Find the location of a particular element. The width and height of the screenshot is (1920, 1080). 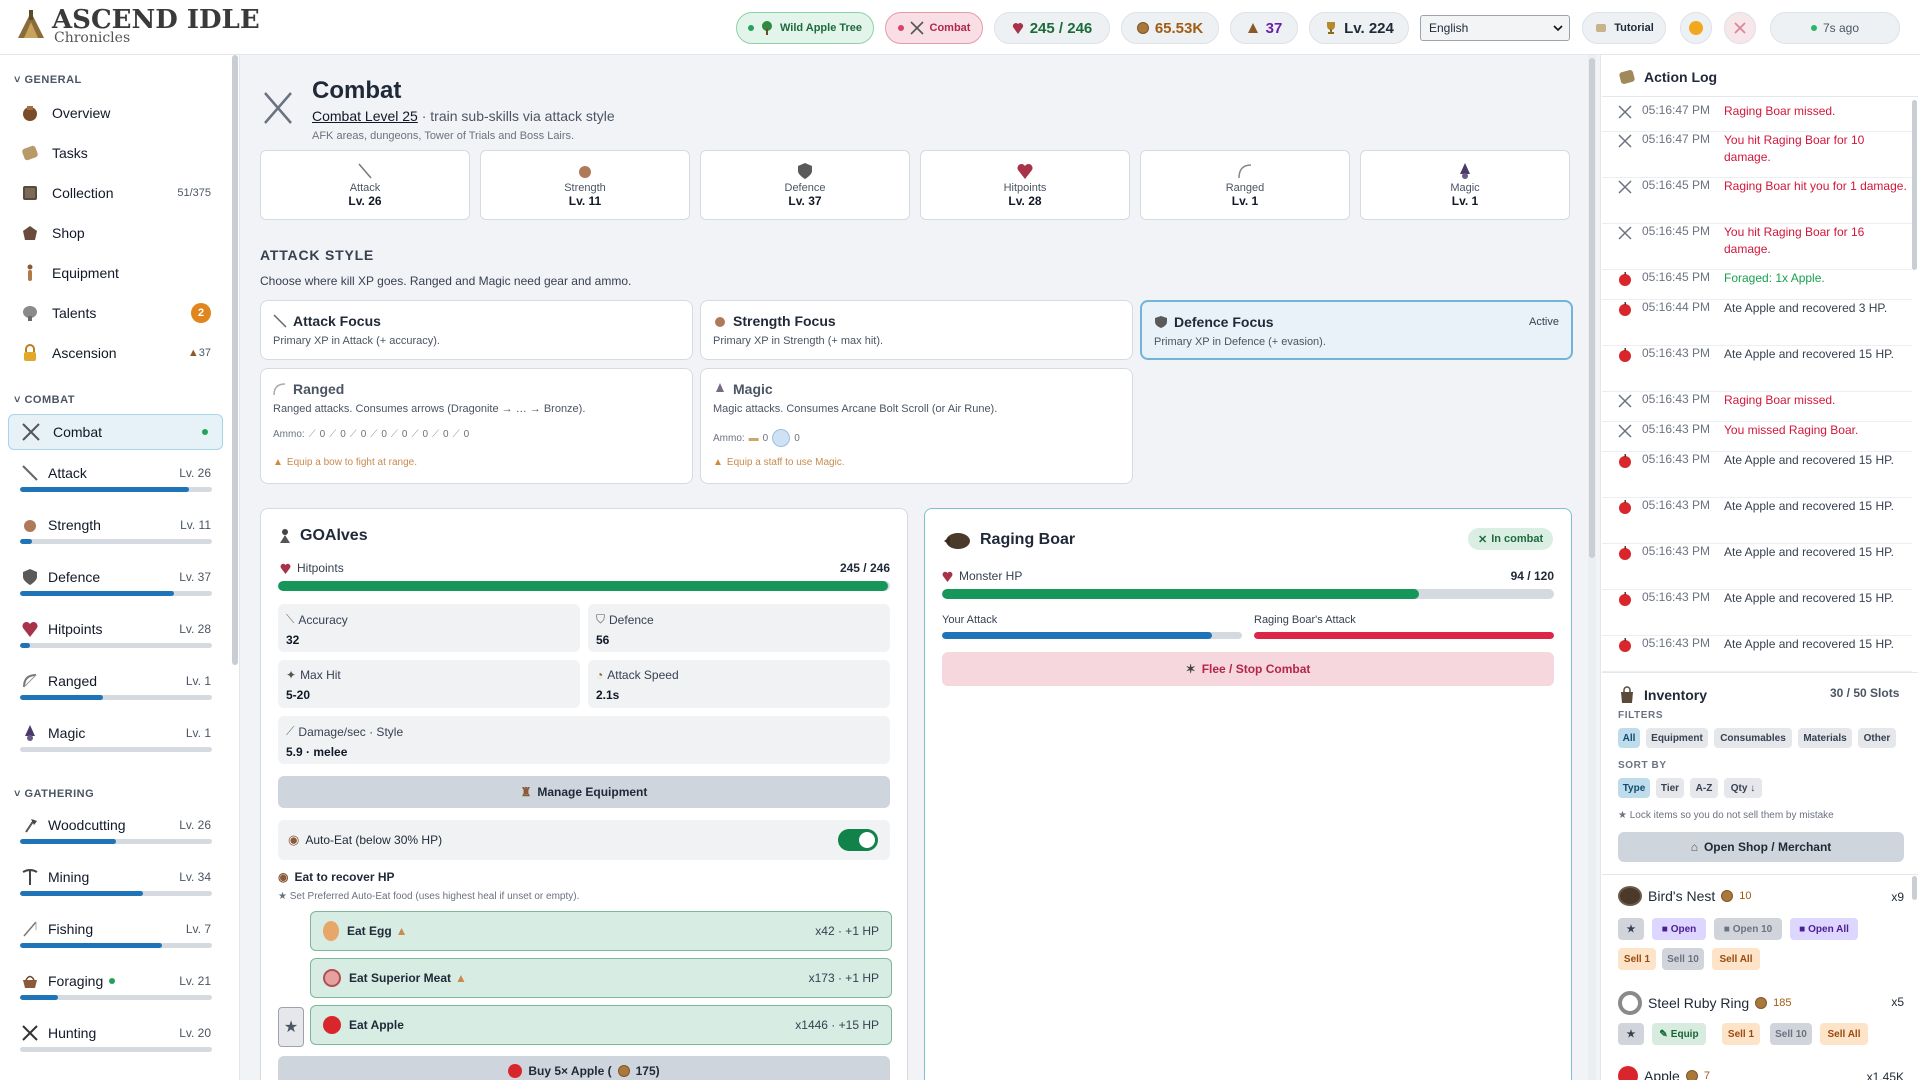

tile-name: Hitpoints is located at coordinates (1025, 188).